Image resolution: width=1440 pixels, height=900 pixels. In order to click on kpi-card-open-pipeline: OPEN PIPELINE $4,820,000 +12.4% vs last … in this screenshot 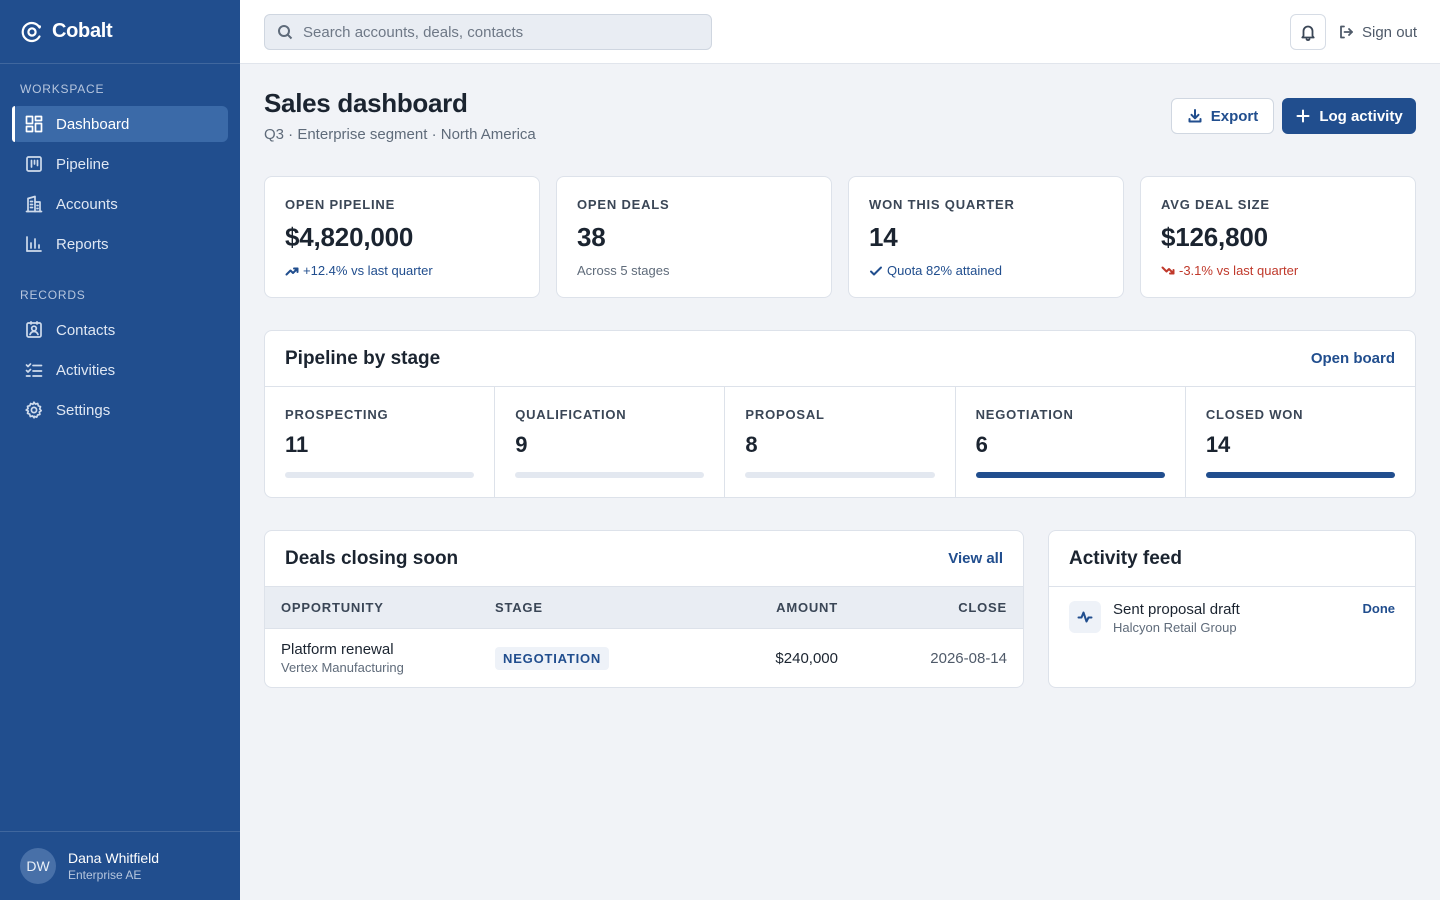, I will do `click(402, 237)`.